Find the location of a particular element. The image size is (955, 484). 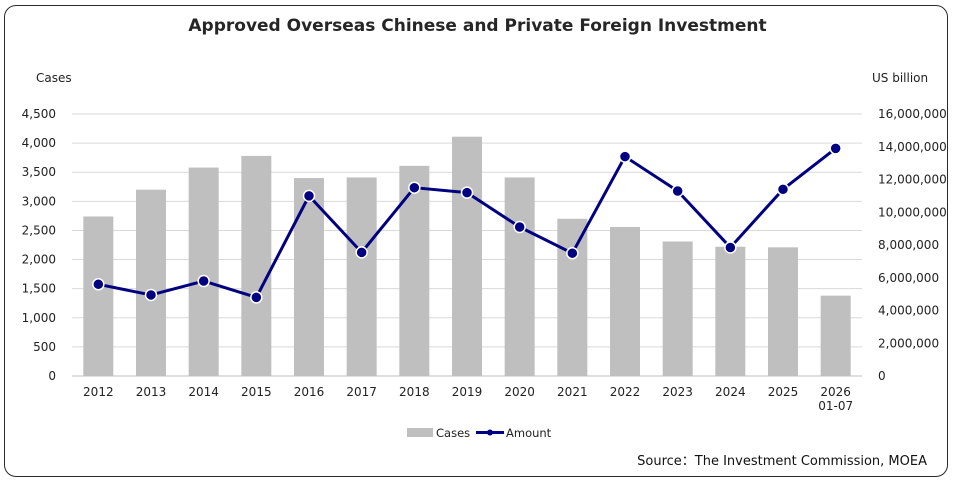

y-left-tick-label: 2,000 is located at coordinates (39, 260).